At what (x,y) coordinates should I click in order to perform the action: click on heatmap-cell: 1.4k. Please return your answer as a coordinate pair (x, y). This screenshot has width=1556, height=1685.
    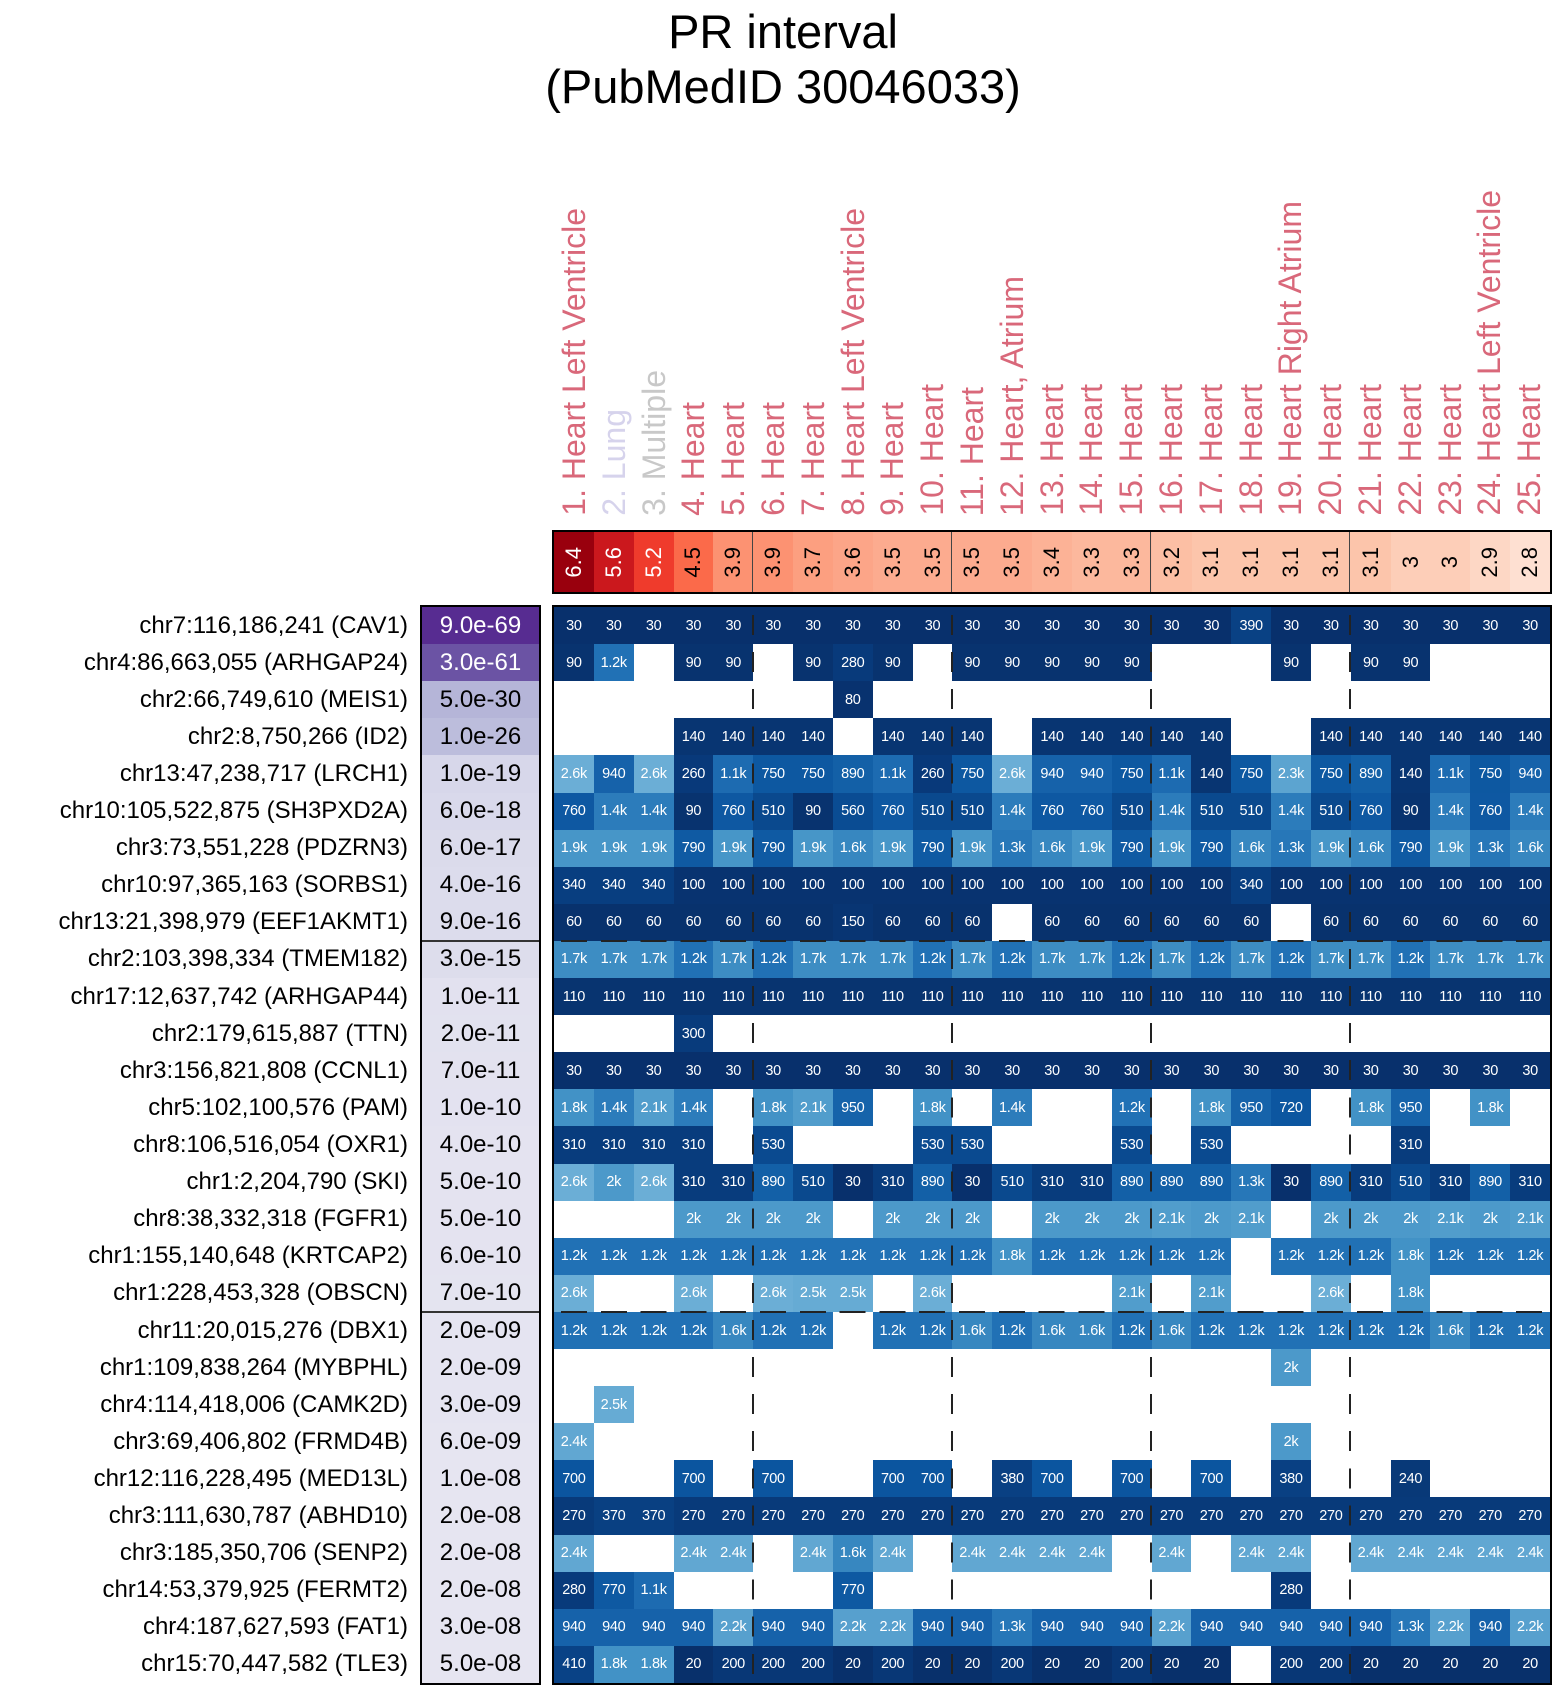
    Looking at the image, I should click on (613, 811).